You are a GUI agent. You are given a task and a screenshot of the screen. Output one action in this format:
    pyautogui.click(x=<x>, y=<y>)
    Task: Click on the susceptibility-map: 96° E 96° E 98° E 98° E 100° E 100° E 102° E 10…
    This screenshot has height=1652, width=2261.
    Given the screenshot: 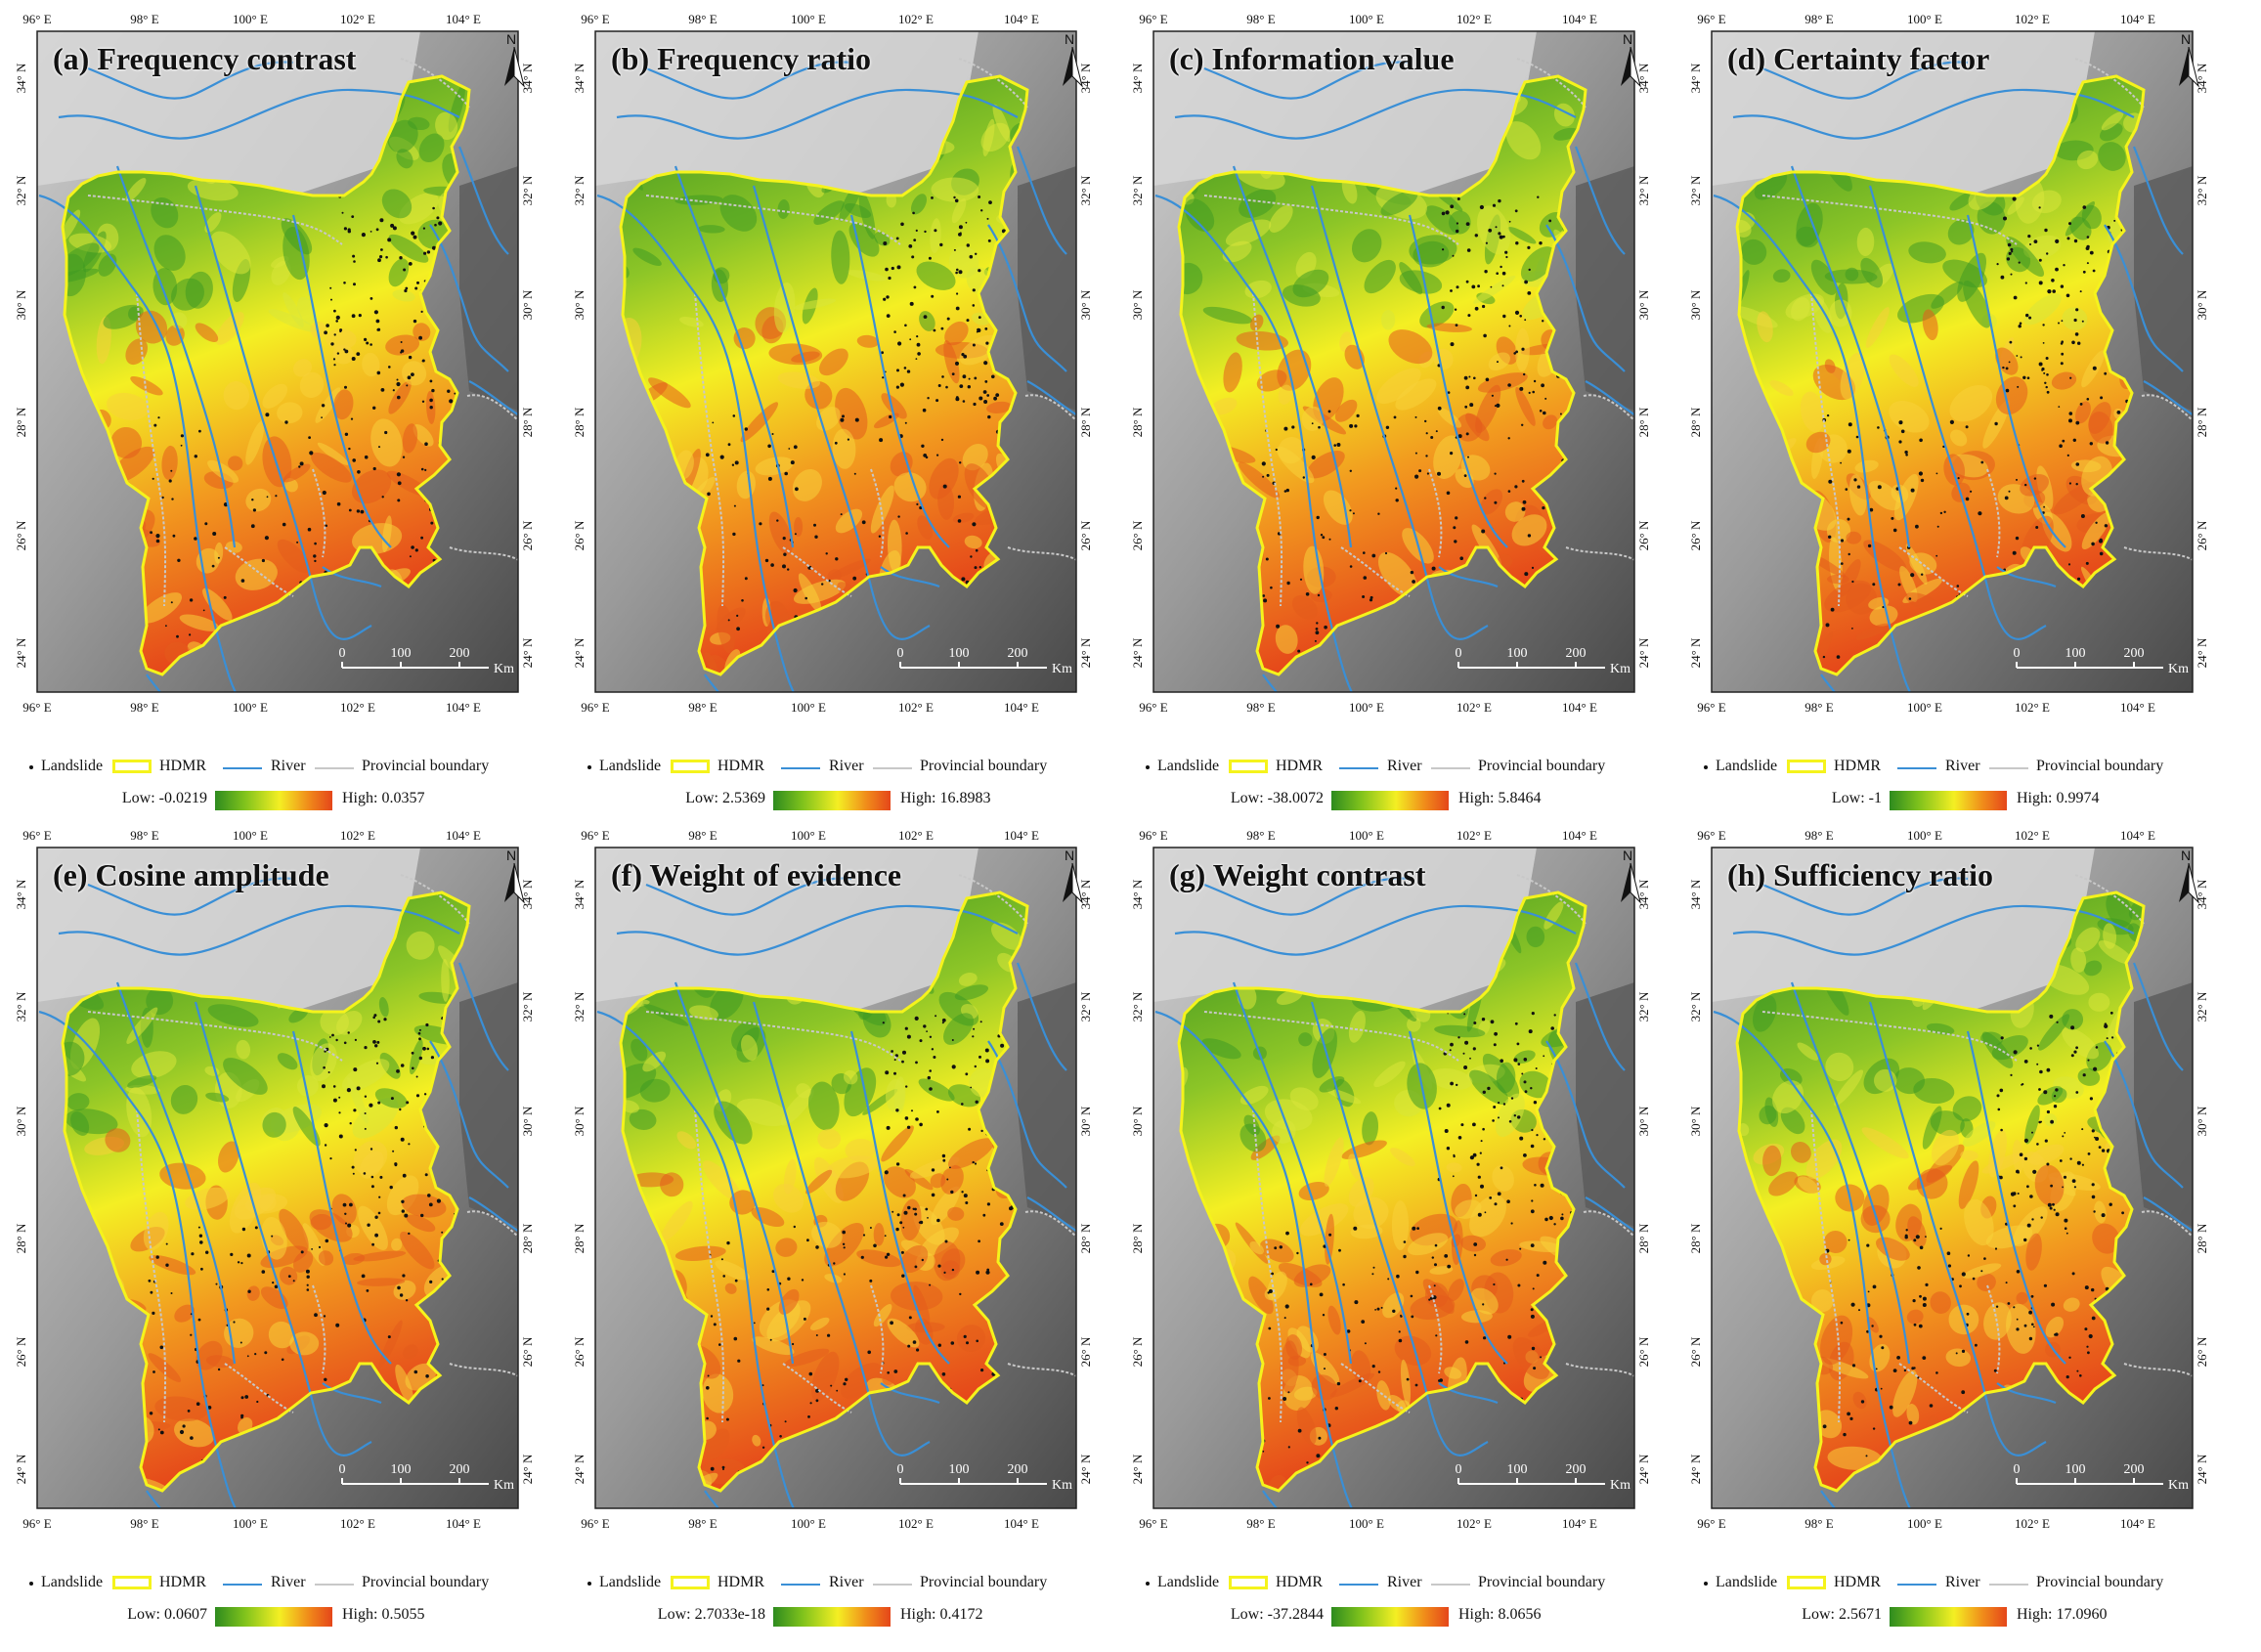 What is the action you would take?
    pyautogui.click(x=832, y=1179)
    